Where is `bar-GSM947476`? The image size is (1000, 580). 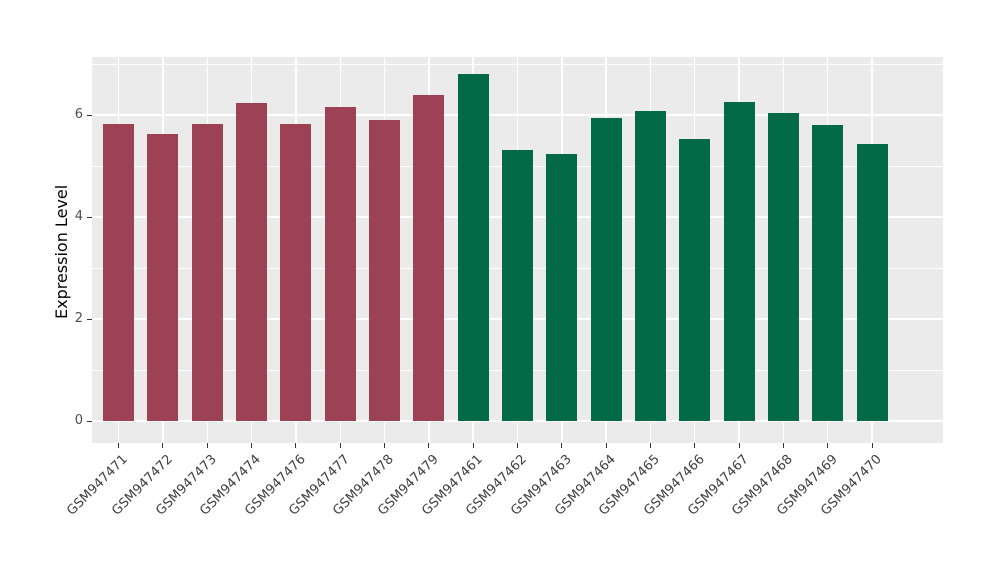
bar-GSM947476 is located at coordinates (296, 272).